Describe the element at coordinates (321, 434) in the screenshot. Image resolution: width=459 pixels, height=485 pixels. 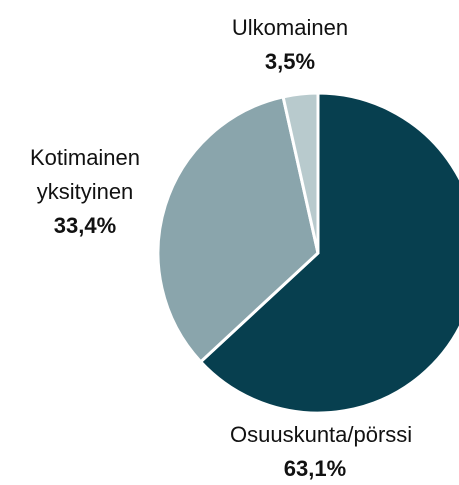
I see `category-label: Osuuskunta/pörssi` at that location.